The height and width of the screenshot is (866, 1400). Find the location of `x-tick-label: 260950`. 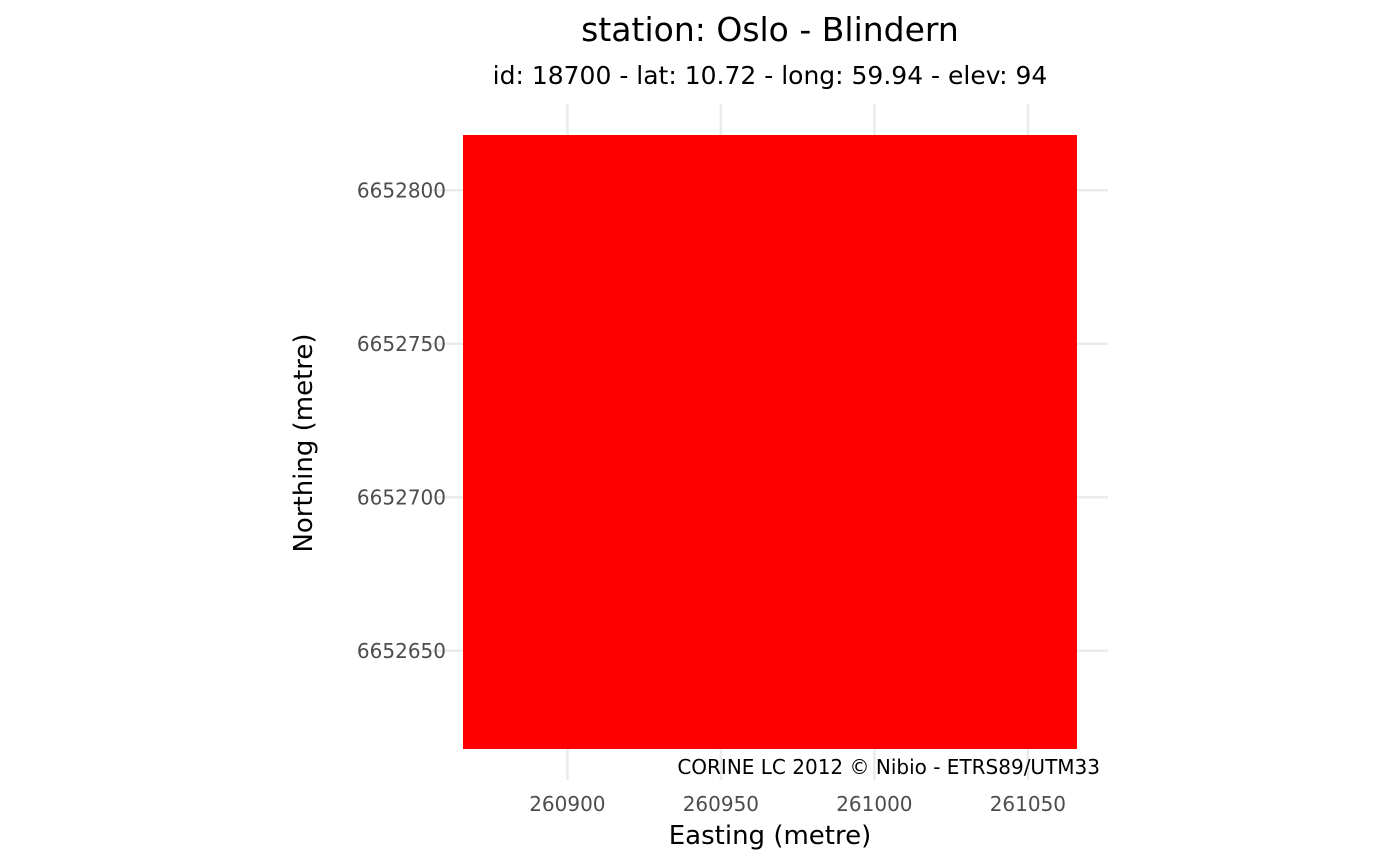

x-tick-label: 260950 is located at coordinates (721, 804).